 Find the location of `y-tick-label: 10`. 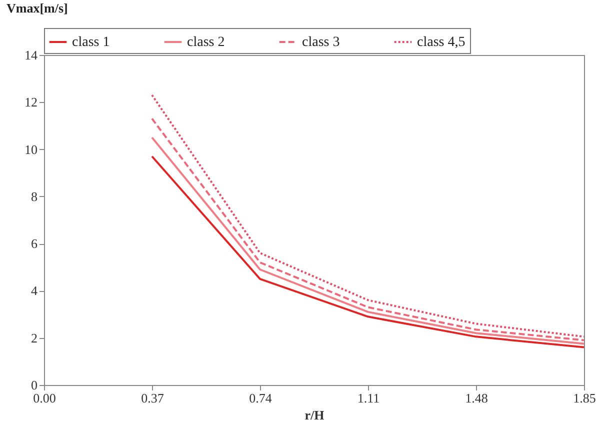

y-tick-label: 10 is located at coordinates (31, 149).